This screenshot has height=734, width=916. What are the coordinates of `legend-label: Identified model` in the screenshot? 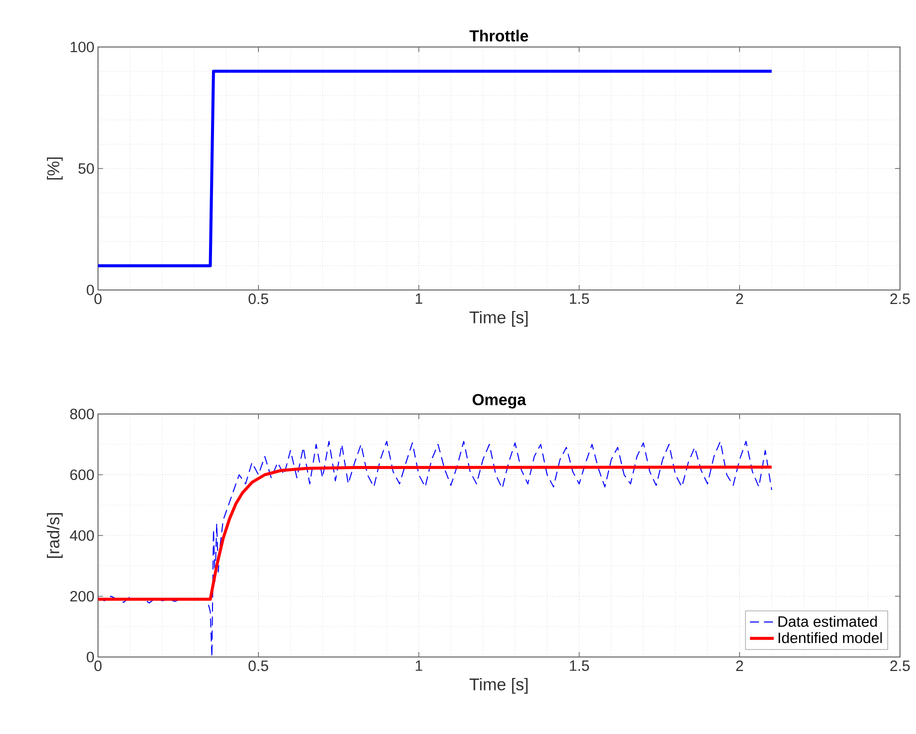 It's located at (830, 638).